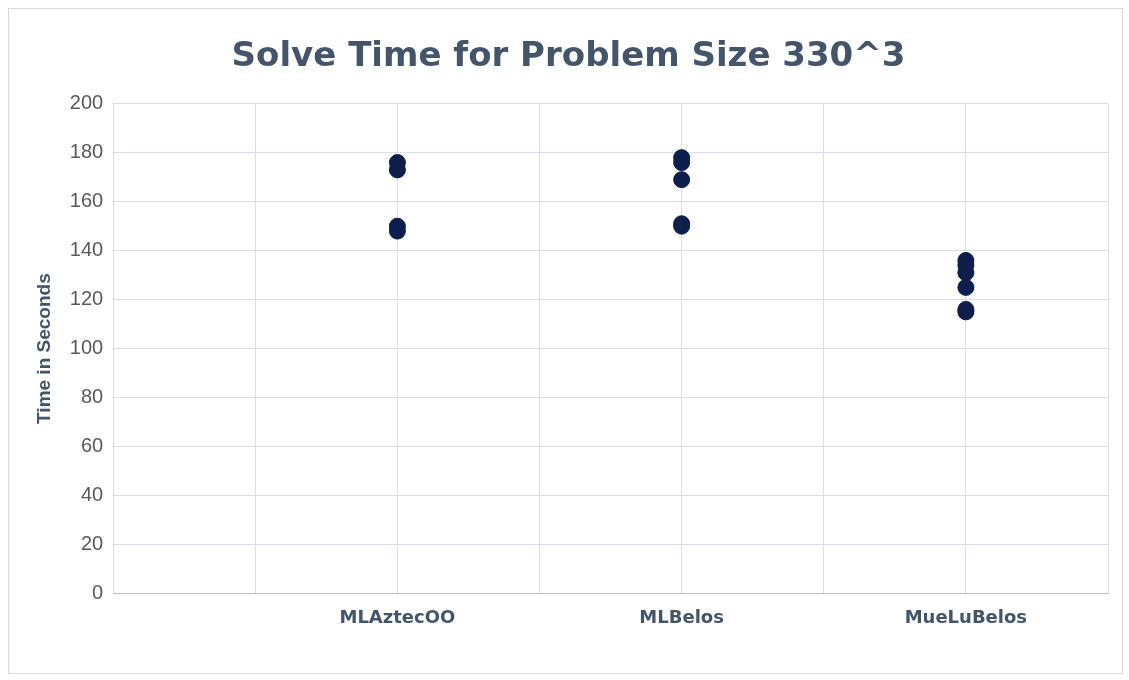 The height and width of the screenshot is (680, 1129). Describe the element at coordinates (92, 494) in the screenshot. I see `y-tick-label: 40` at that location.